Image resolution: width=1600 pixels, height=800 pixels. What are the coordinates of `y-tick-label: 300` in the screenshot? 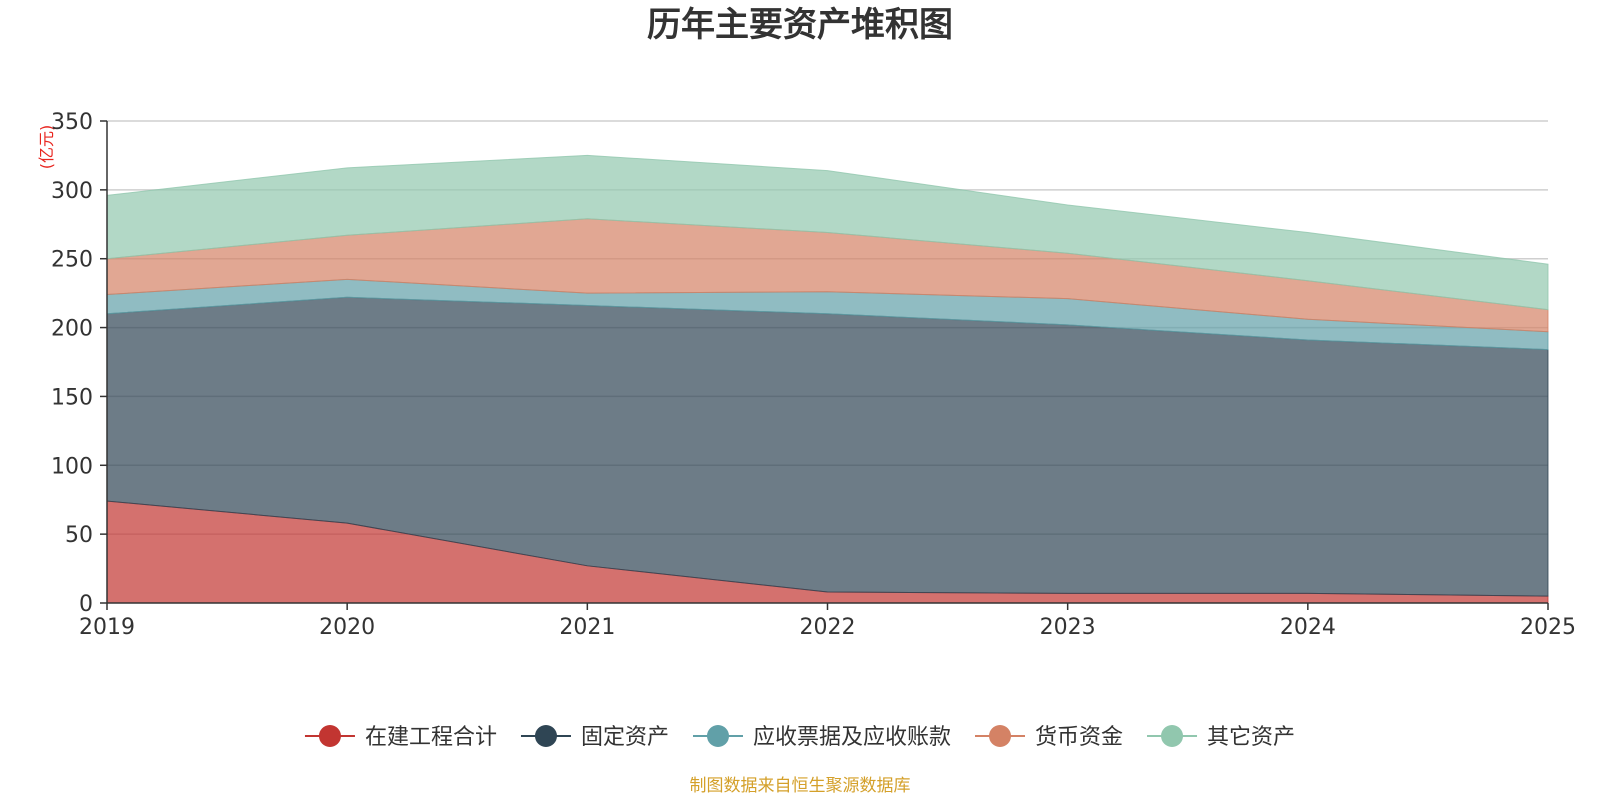 It's located at (72, 191).